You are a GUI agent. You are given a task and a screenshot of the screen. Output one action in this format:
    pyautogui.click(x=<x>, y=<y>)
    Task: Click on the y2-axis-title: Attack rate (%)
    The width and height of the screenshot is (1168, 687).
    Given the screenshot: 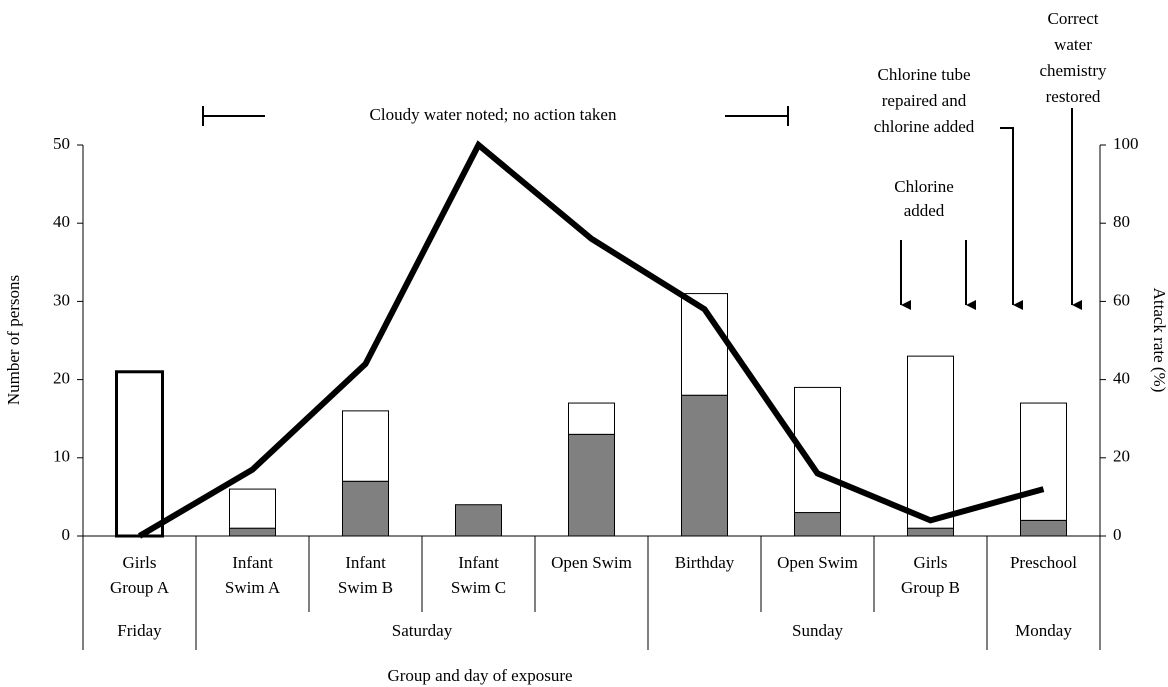 What is the action you would take?
    pyautogui.click(x=1159, y=340)
    